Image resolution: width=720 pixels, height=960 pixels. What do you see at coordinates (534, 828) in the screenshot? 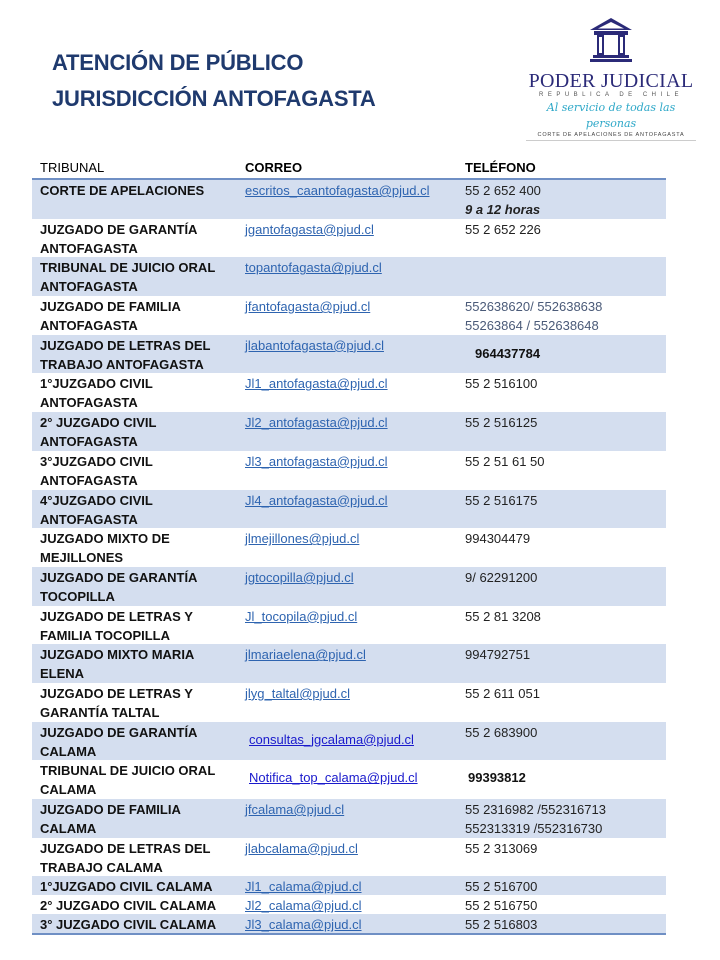
I see `phone-number-2: 552313319 /552316730` at bounding box center [534, 828].